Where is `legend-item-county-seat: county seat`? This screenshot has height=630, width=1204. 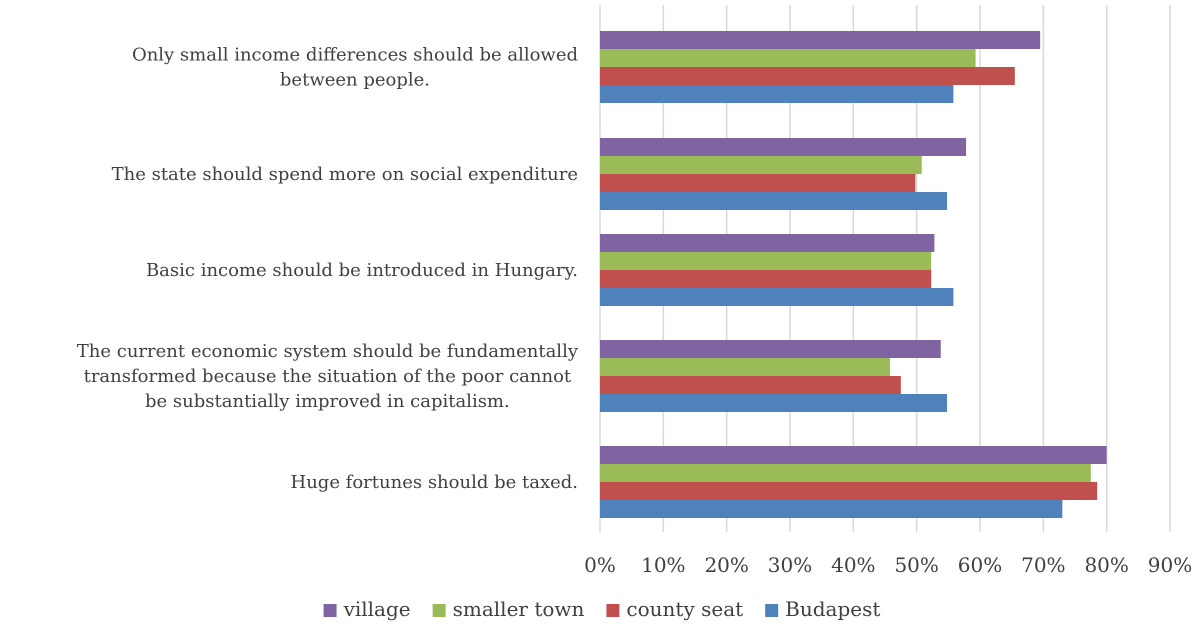 legend-item-county-seat: county seat is located at coordinates (674, 609).